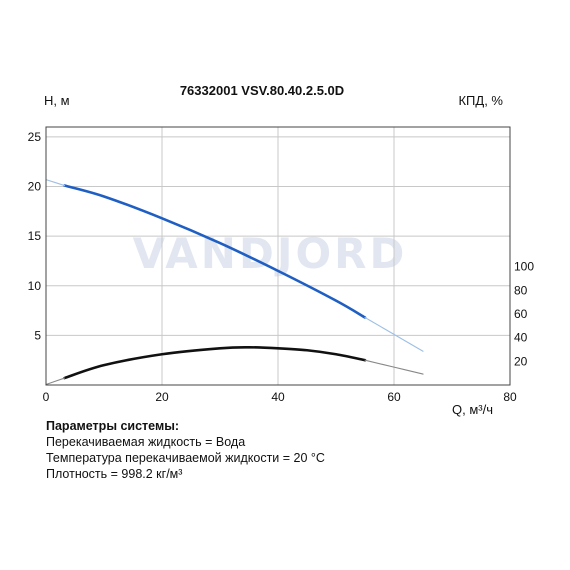 This screenshot has width=570, height=570. What do you see at coordinates (524, 267) in the screenshot?
I see `y-right-tick-label: 100` at bounding box center [524, 267].